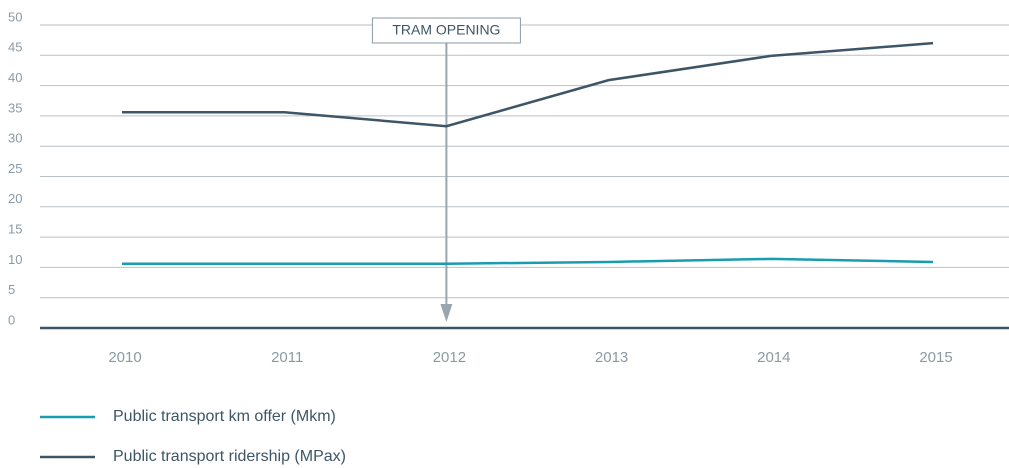  What do you see at coordinates (15, 77) in the screenshot?
I see `y-tick-label: 40` at bounding box center [15, 77].